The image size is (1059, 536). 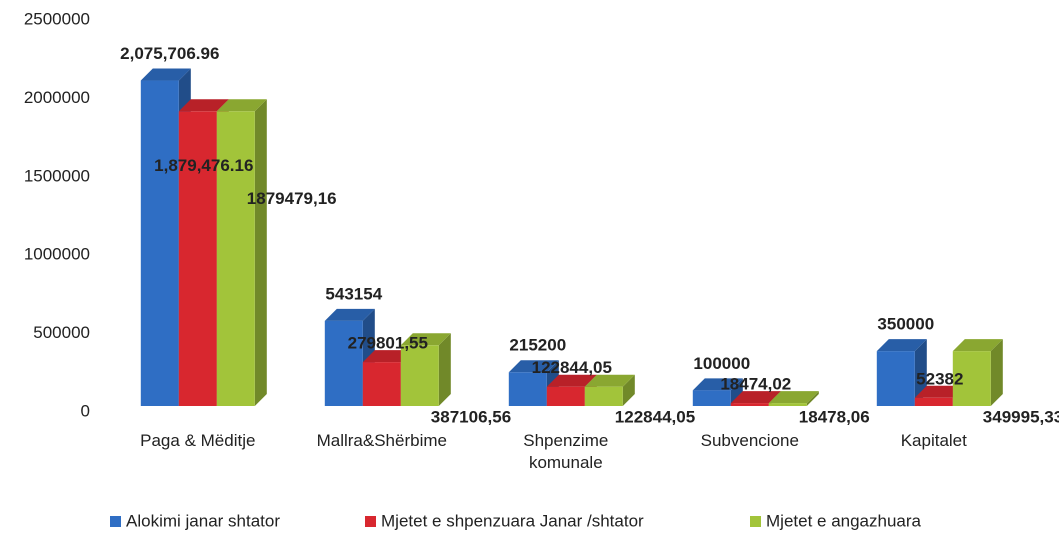 I want to click on x-tick-label: Paga & Mëditje, so click(x=198, y=440).